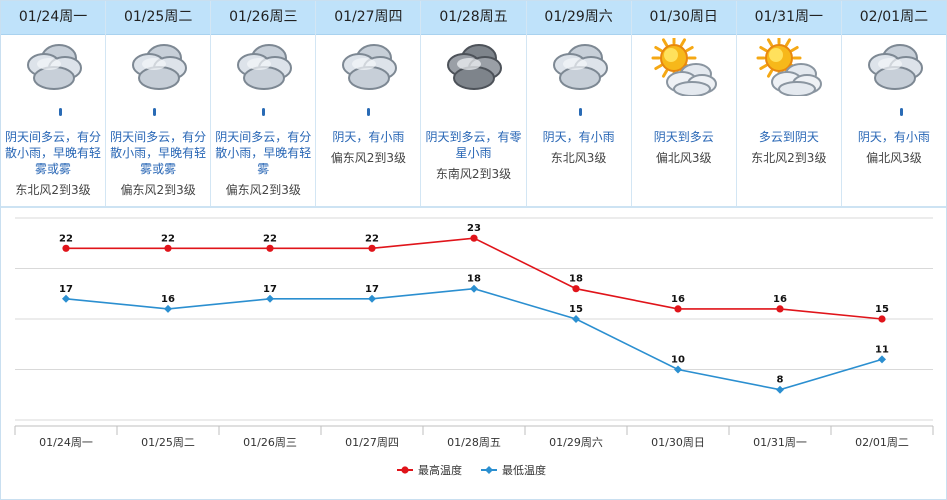  I want to click on low-temp-label: 8, so click(780, 380).